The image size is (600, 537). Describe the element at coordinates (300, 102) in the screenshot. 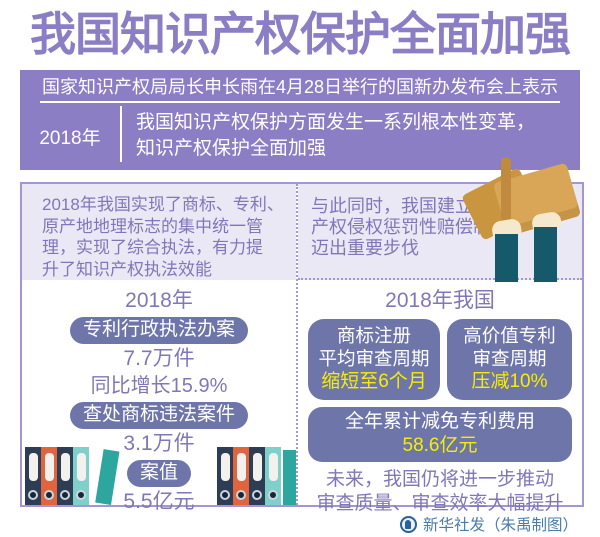

I see `banner-horizontal-divider` at that location.